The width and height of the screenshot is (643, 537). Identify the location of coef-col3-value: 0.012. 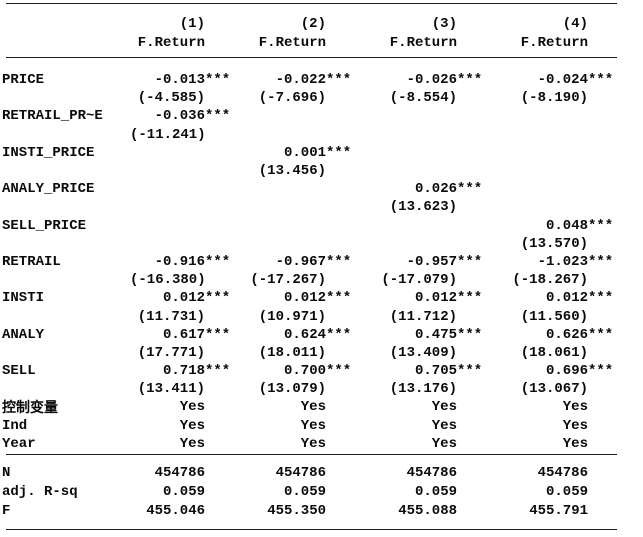
(435, 298).